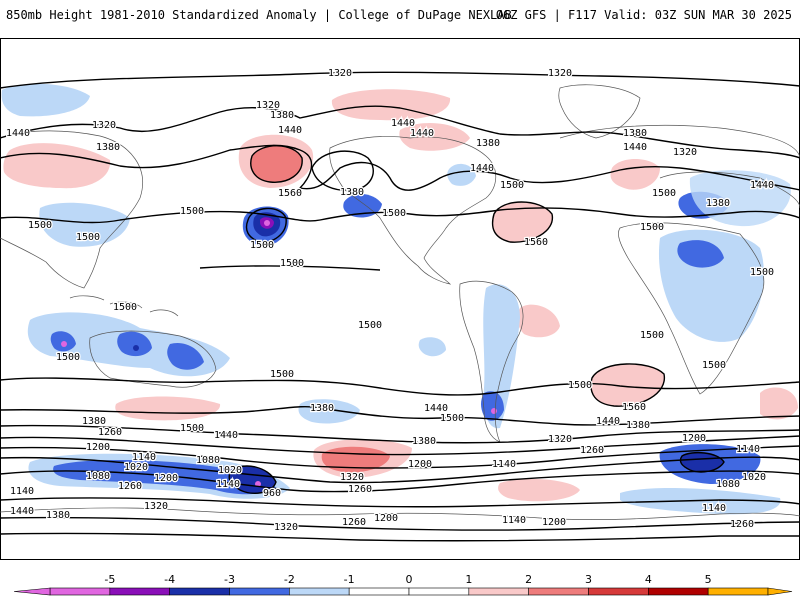 The width and height of the screenshot is (800, 600). Describe the element at coordinates (468, 579) in the screenshot. I see `colorbar-tick-label: 1` at that location.